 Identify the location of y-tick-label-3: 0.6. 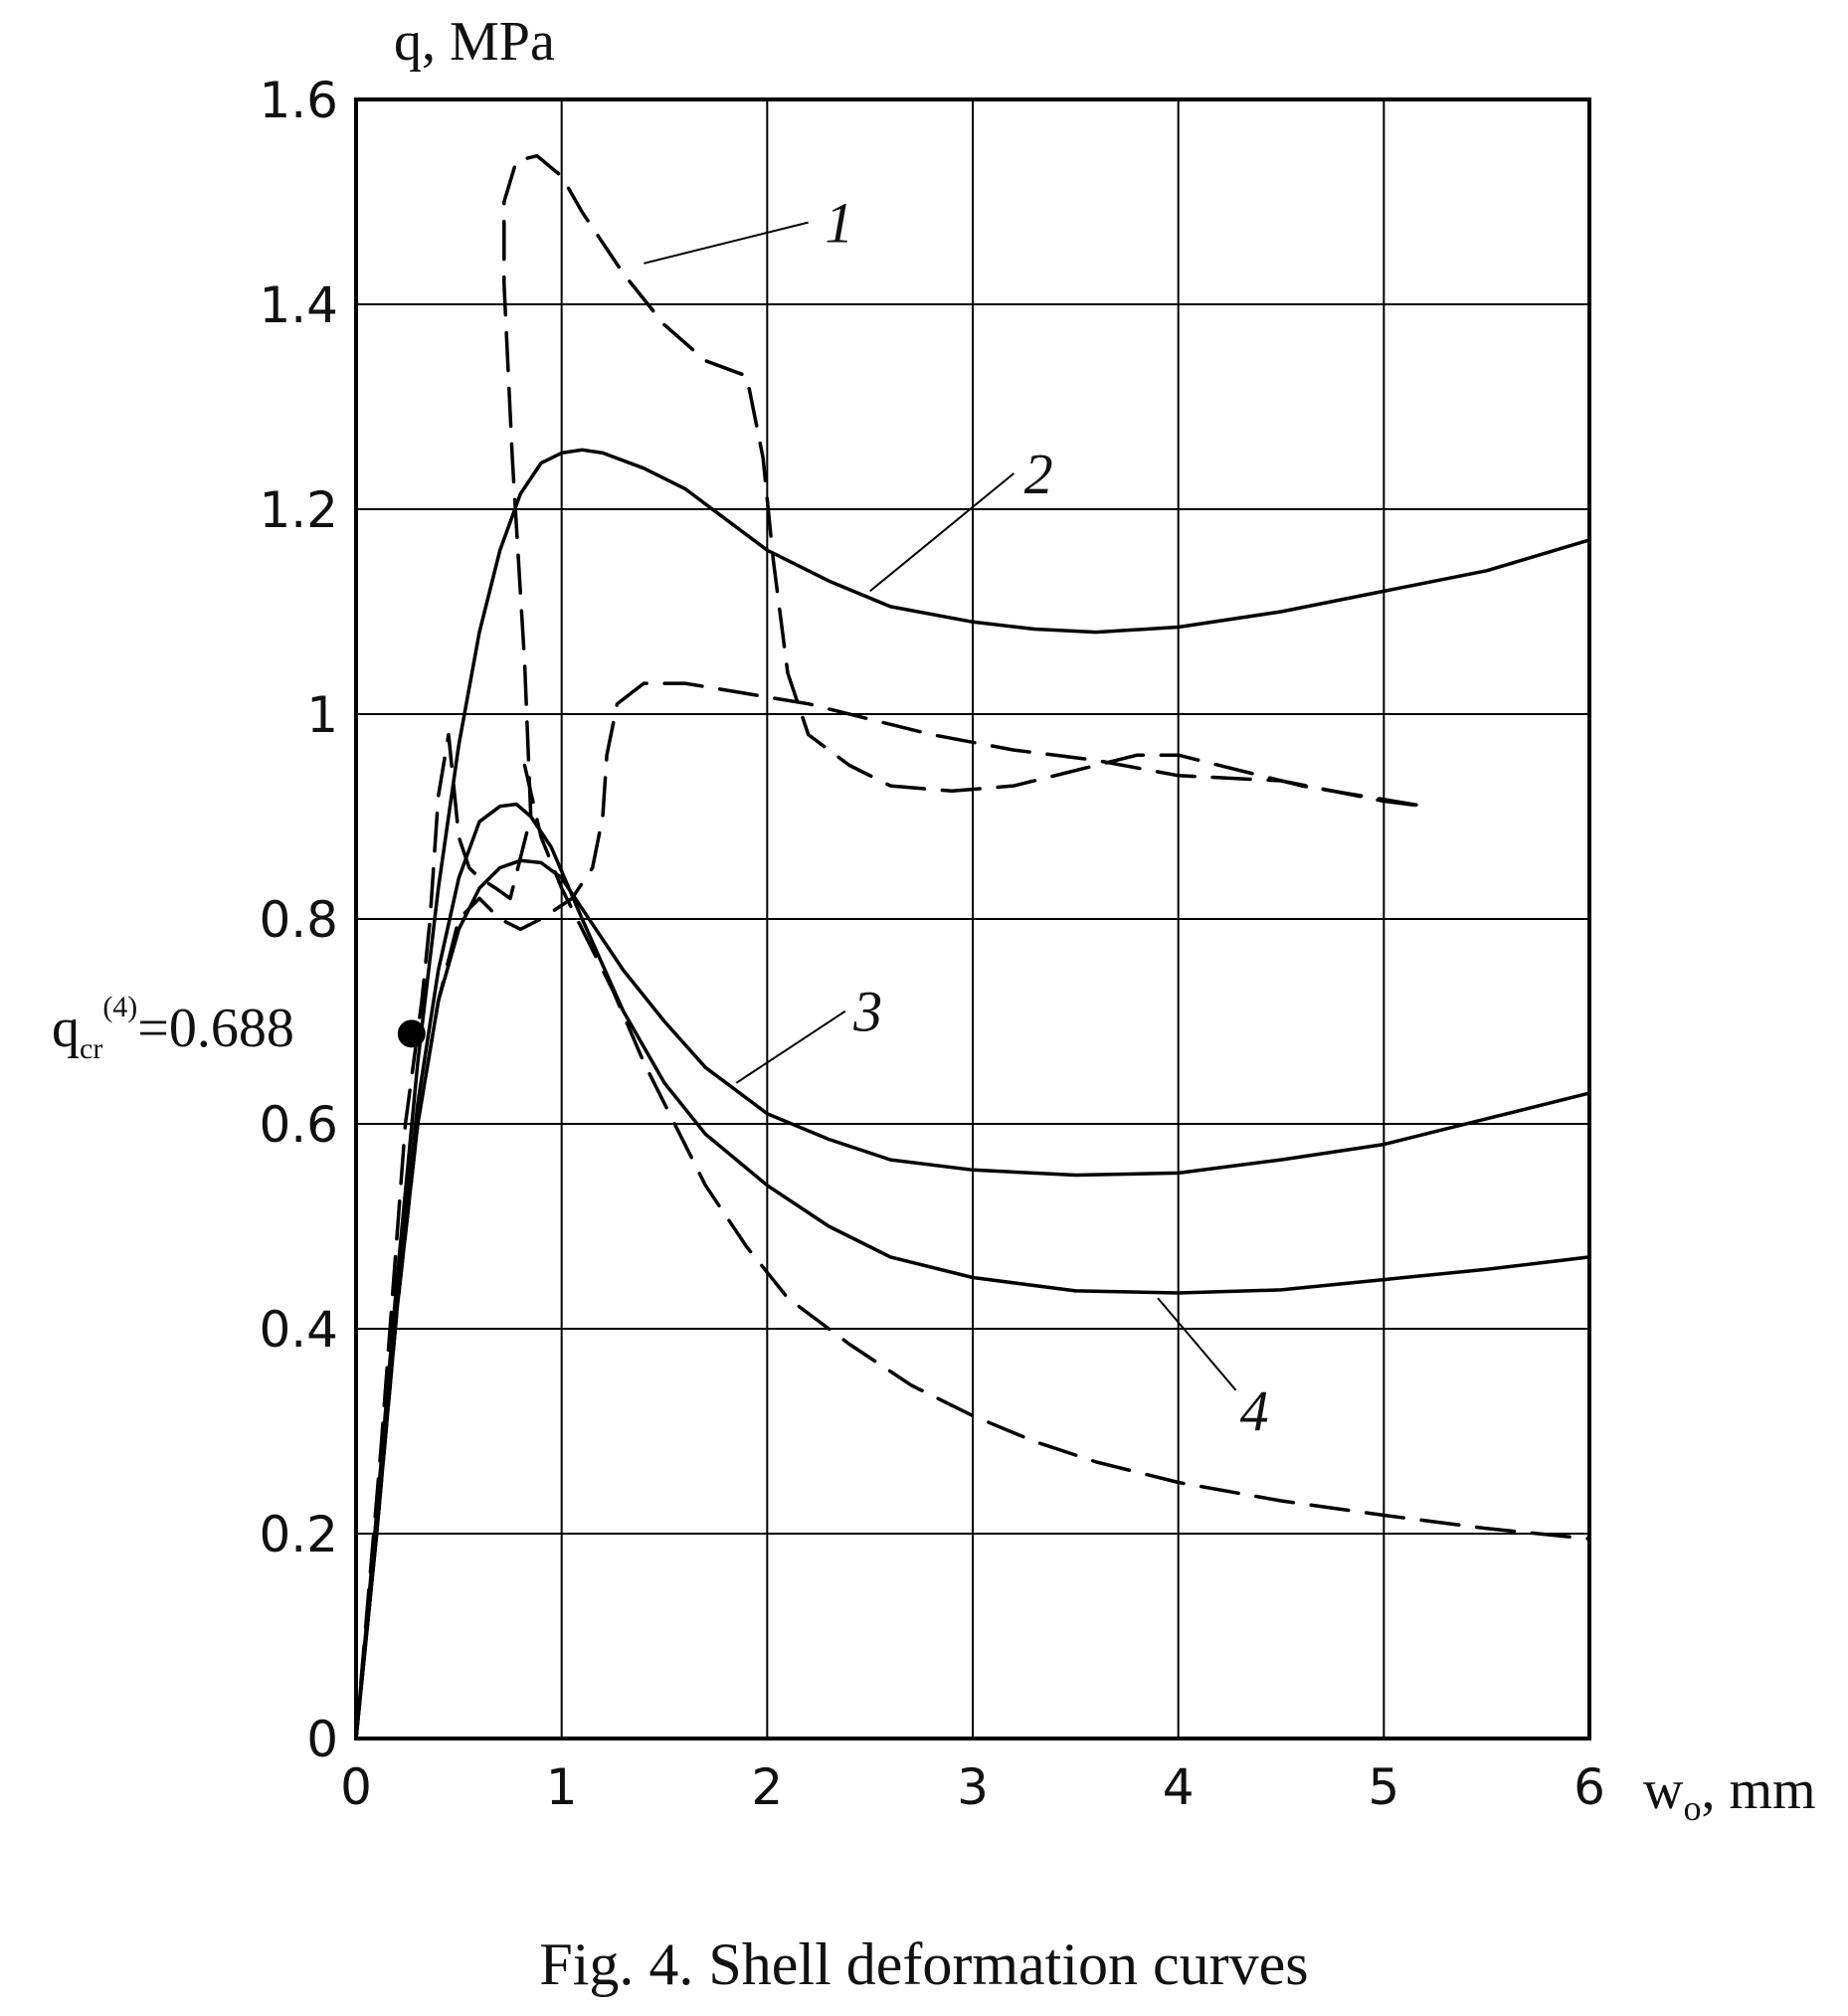
(298, 1125).